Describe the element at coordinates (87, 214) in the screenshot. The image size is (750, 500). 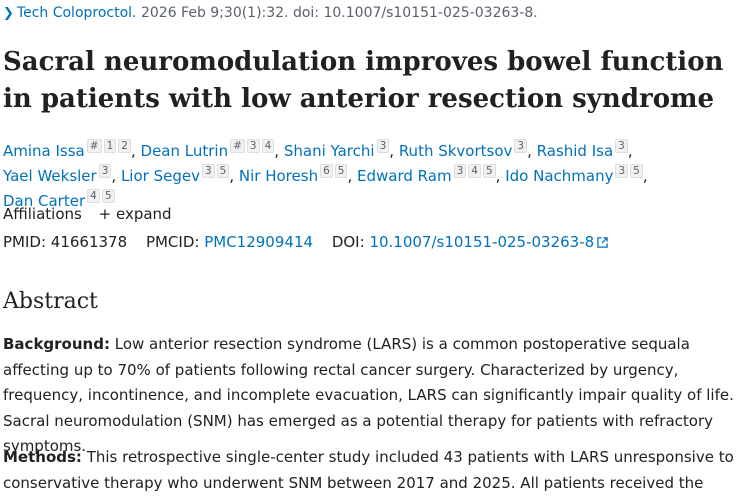
I see `affiliations-row: Affiliations + expand` at that location.